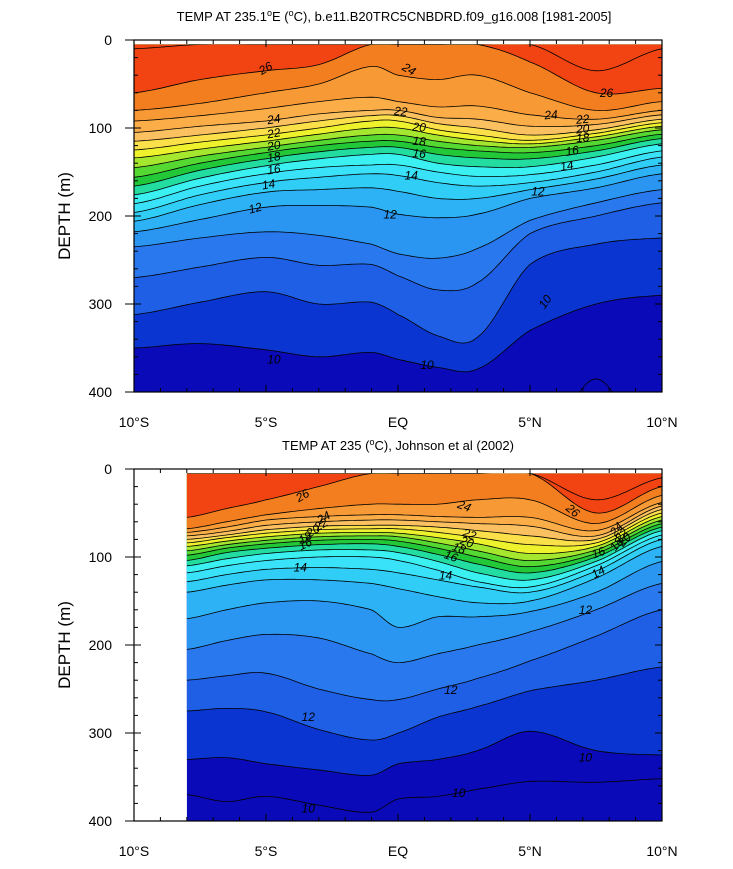  Describe the element at coordinates (101, 645) in the screenshot. I see `panel-bottom-y-tick-labels: 0 100 200 300 400` at that location.